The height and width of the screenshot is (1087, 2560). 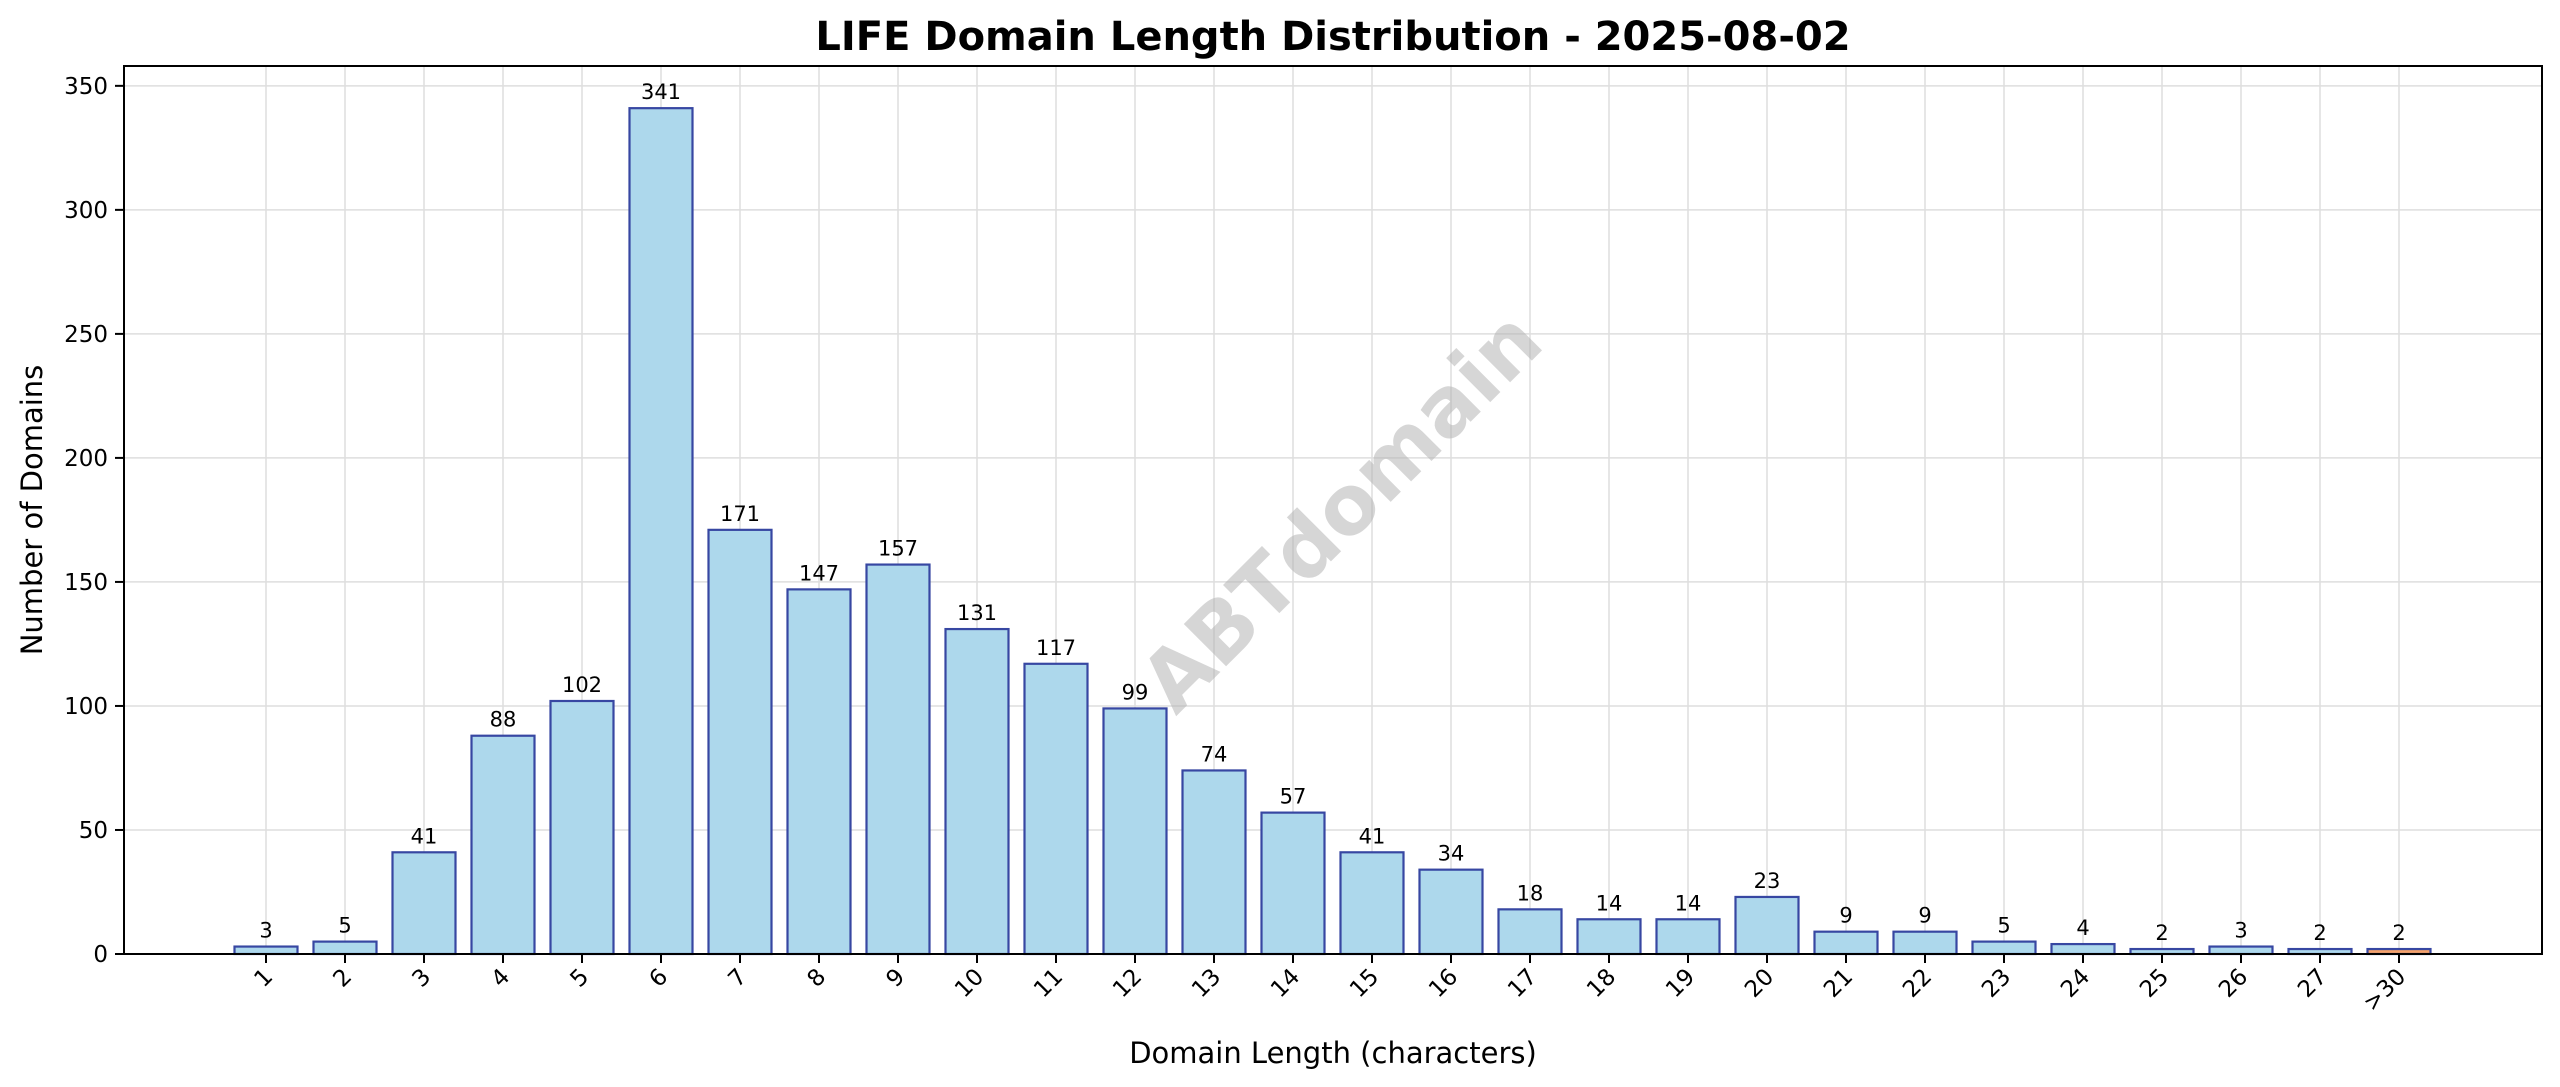 What do you see at coordinates (503, 720) in the screenshot?
I see `data-label-4: 88` at bounding box center [503, 720].